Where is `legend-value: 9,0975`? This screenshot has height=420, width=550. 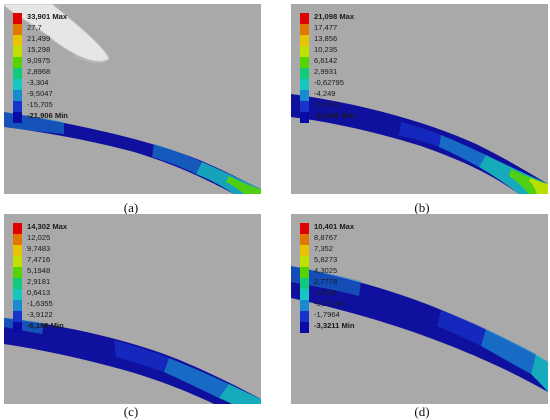 legend-value: 9,0975 is located at coordinates (39, 60).